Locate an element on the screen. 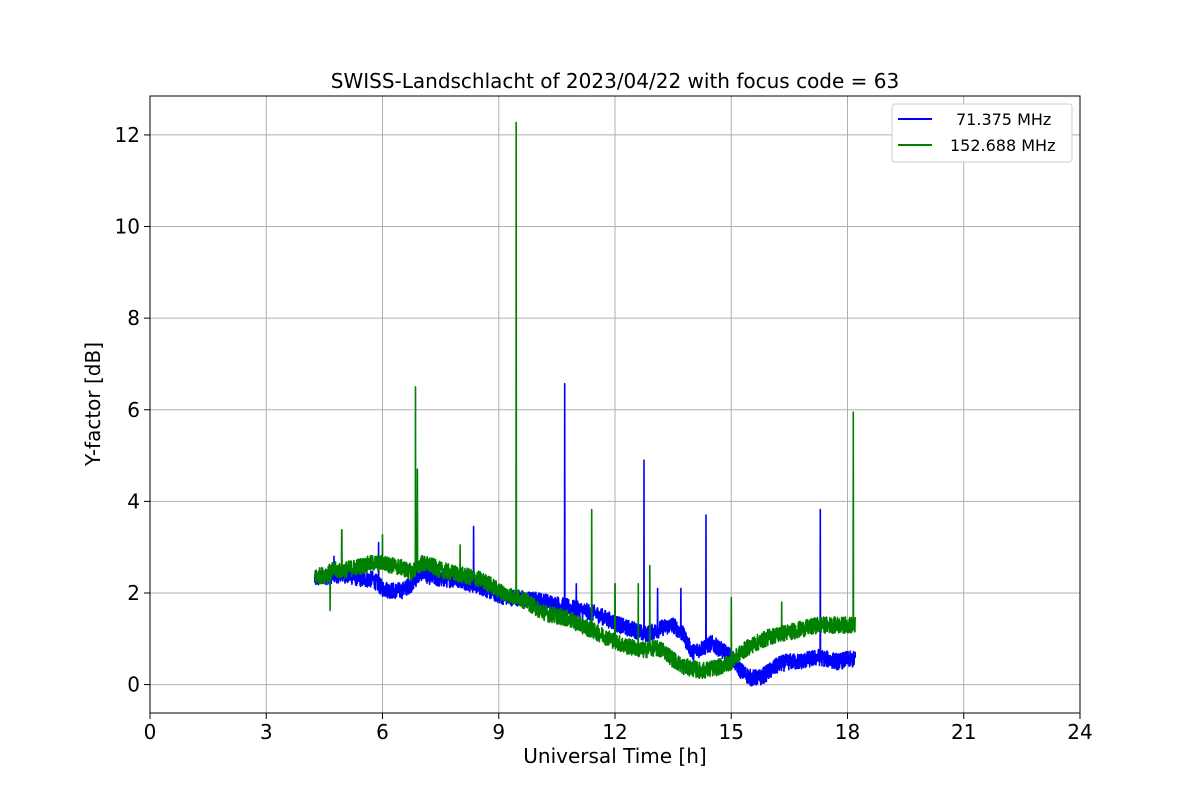 Image resolution: width=1200 pixels, height=800 pixels. legend-box is located at coordinates (982, 133).